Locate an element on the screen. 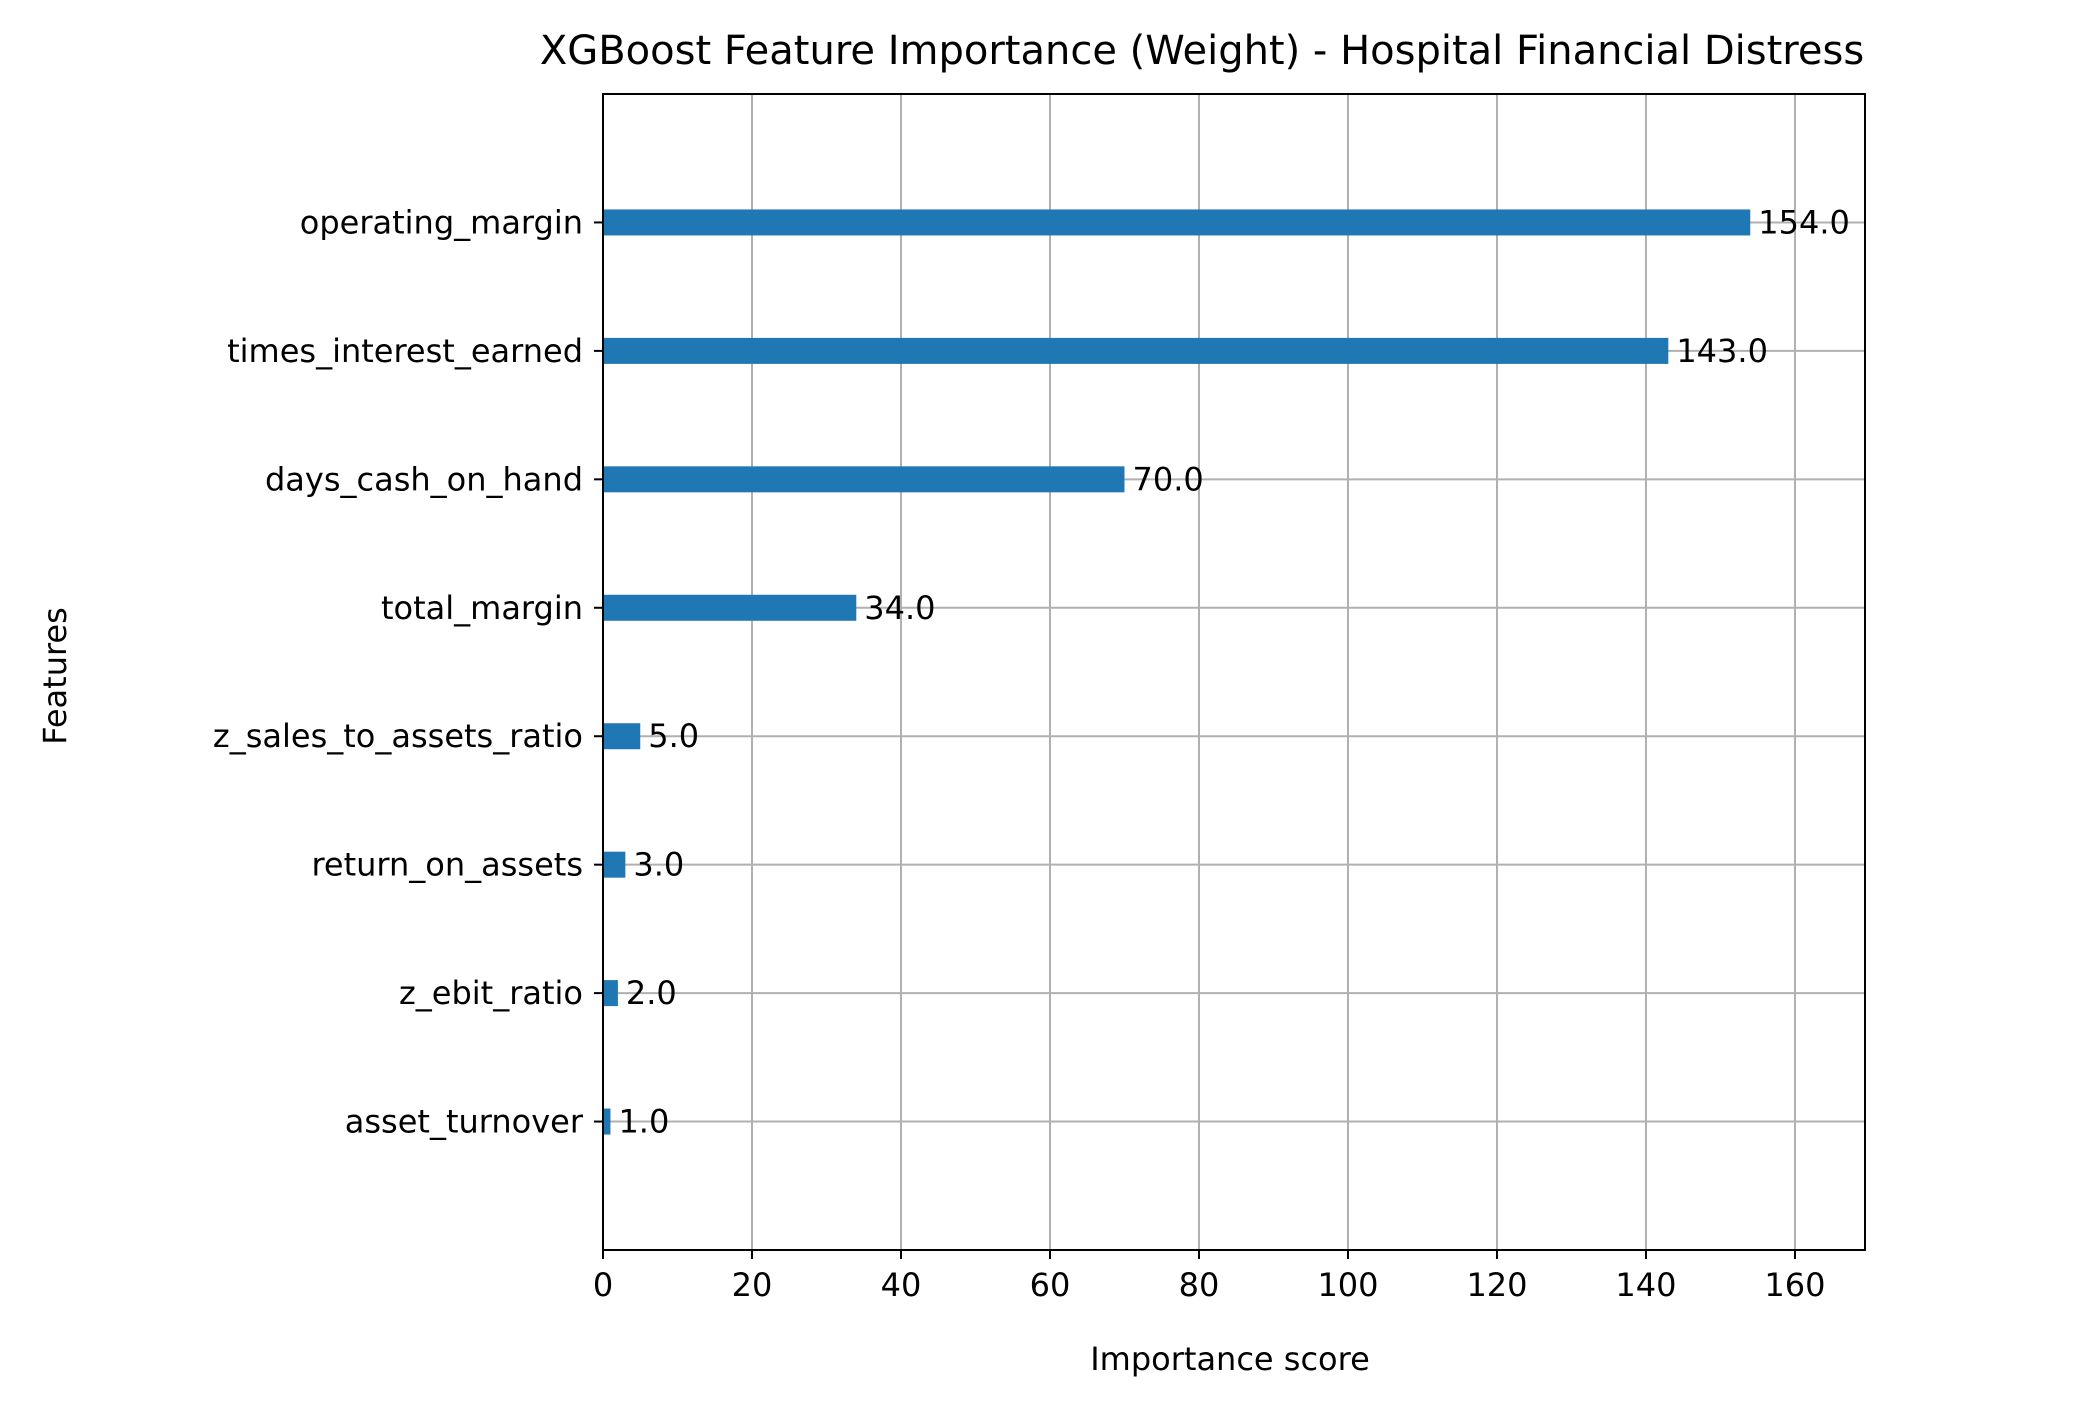  x-tick-label: 20 is located at coordinates (752, 1285).